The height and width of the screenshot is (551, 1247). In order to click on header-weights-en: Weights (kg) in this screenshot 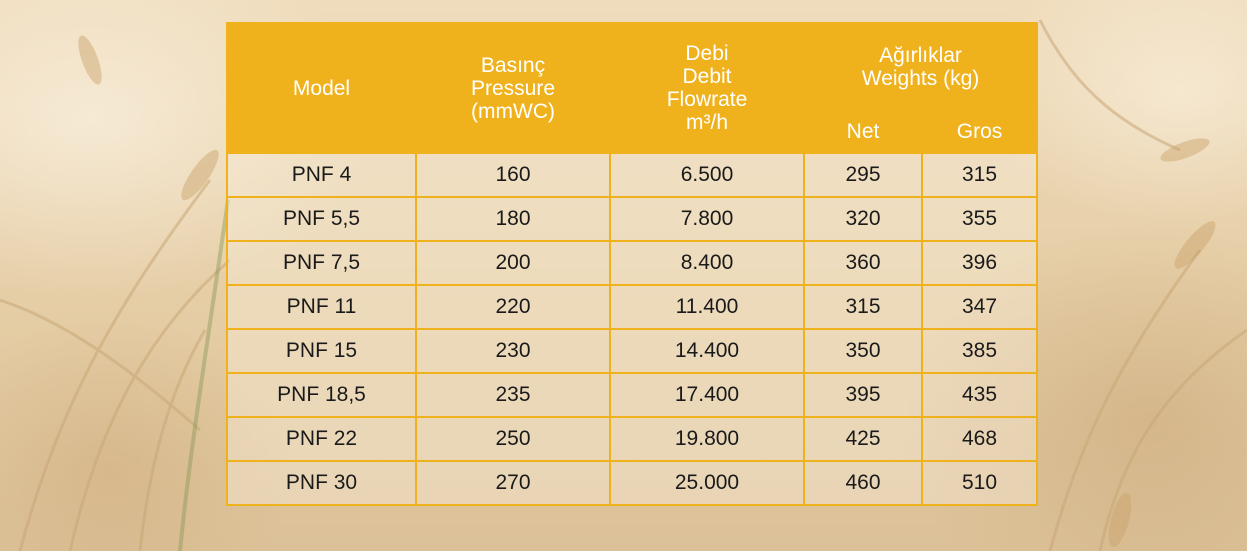, I will do `click(920, 78)`.